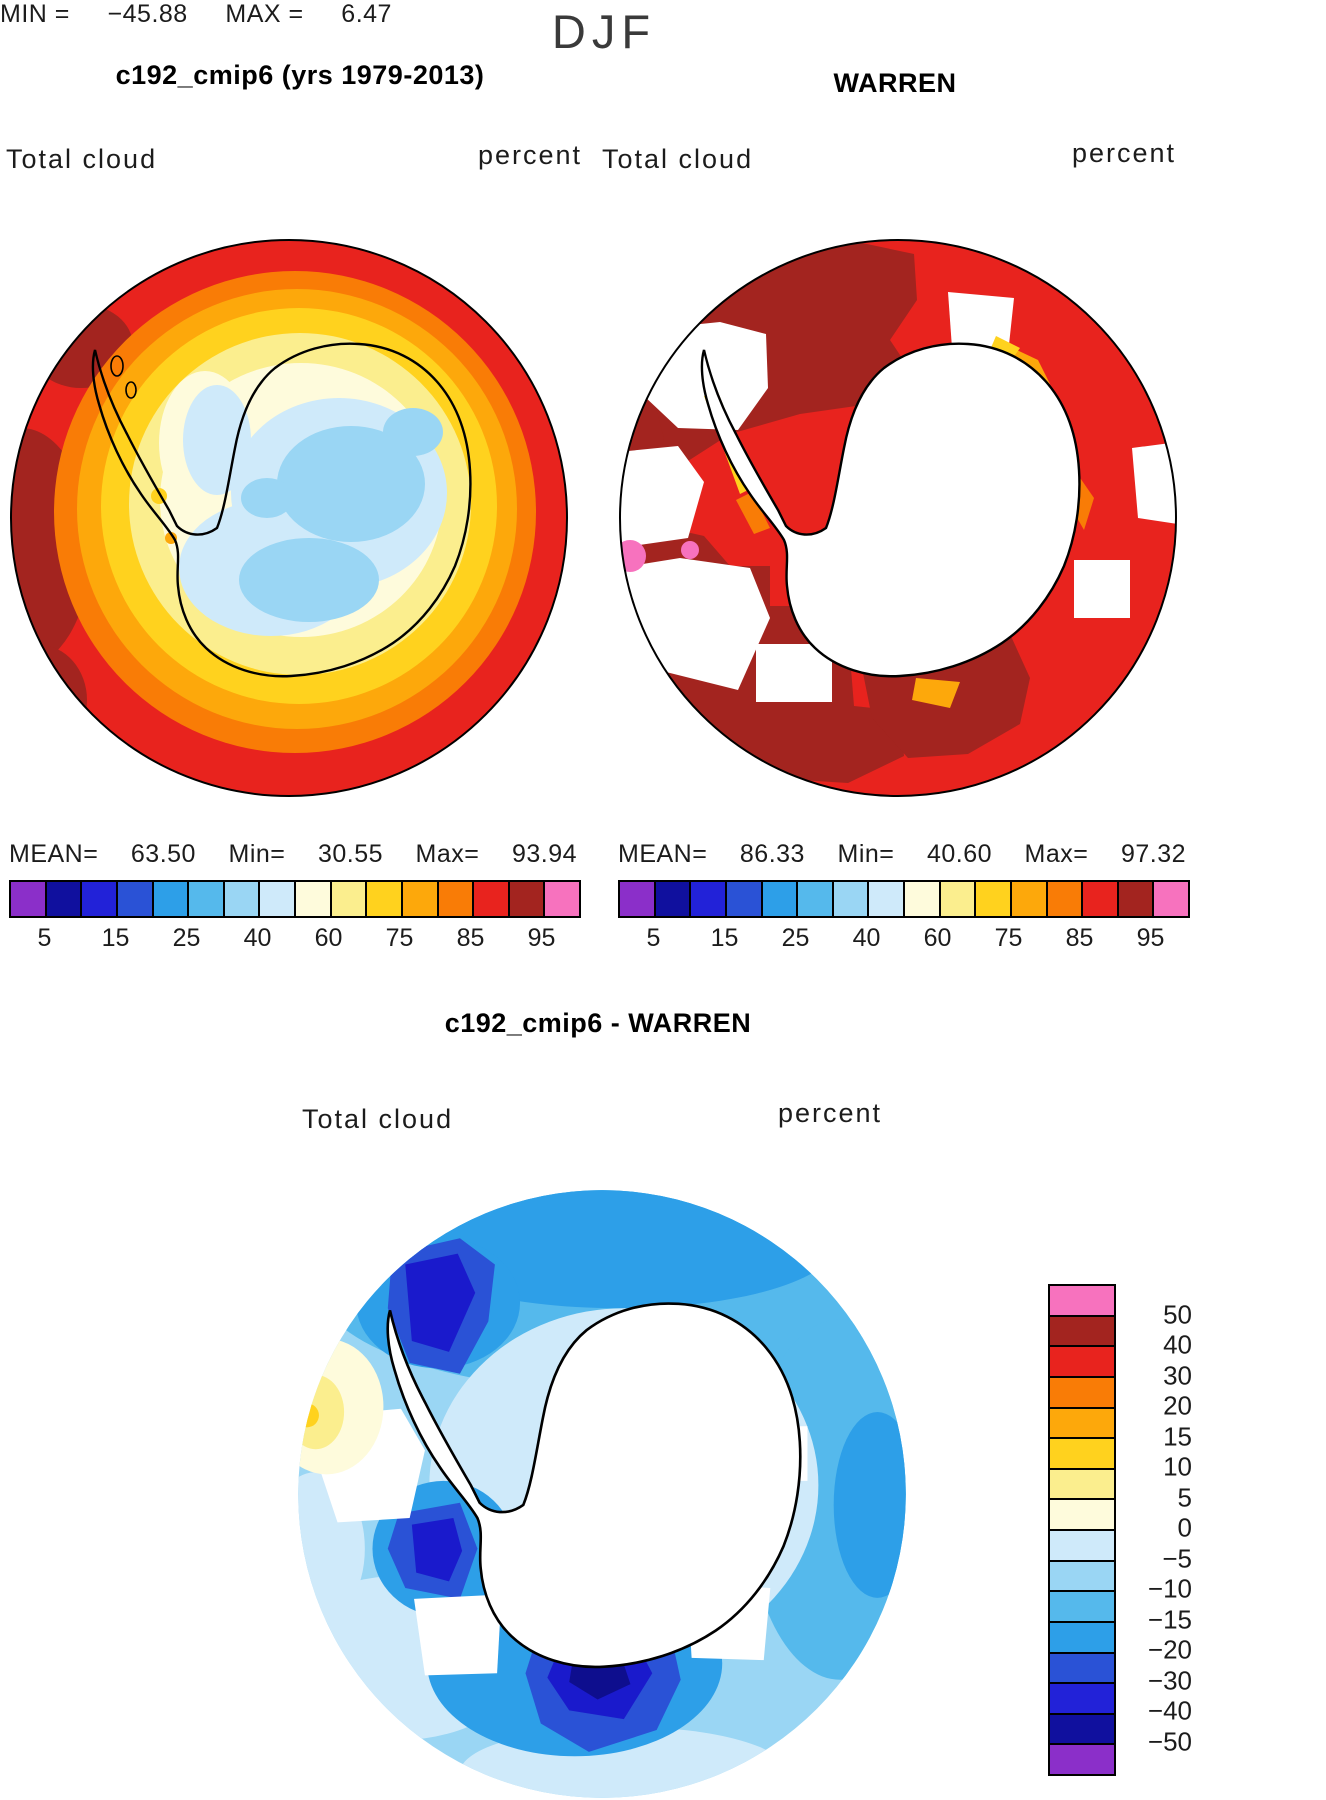 This screenshot has width=1326, height=1800. What do you see at coordinates (678, 159) in the screenshot?
I see `warren-variable-label: Total cloud` at bounding box center [678, 159].